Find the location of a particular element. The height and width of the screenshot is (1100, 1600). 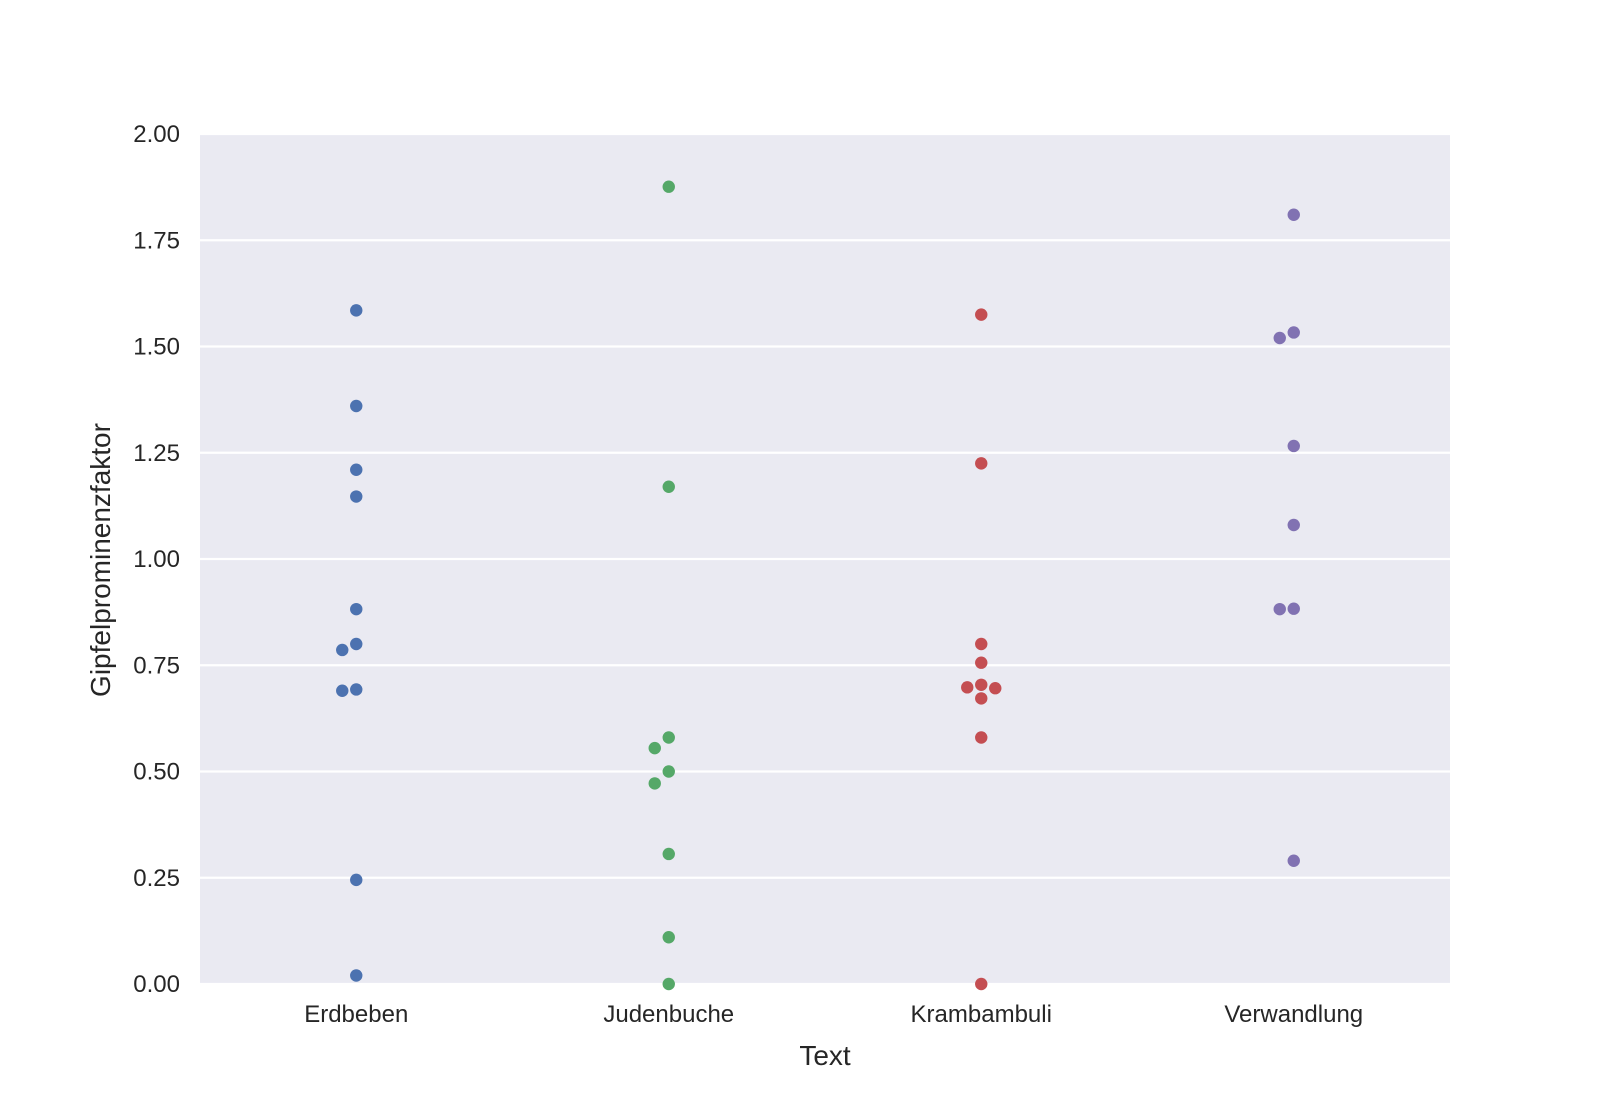

y-axis-label: Gipfelprominenzfaktor is located at coordinates (100, 560).